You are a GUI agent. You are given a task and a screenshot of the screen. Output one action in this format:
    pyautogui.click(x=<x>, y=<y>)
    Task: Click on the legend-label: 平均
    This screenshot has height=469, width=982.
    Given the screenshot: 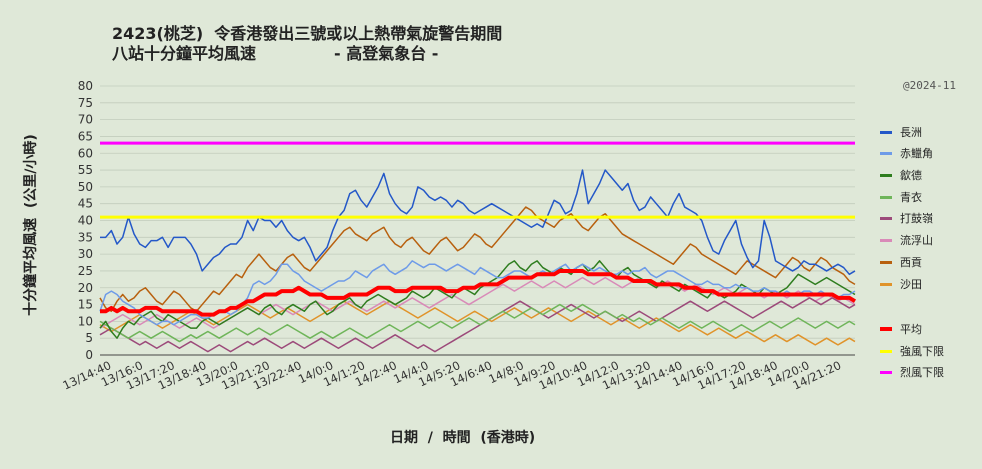 What is the action you would take?
    pyautogui.click(x=911, y=329)
    